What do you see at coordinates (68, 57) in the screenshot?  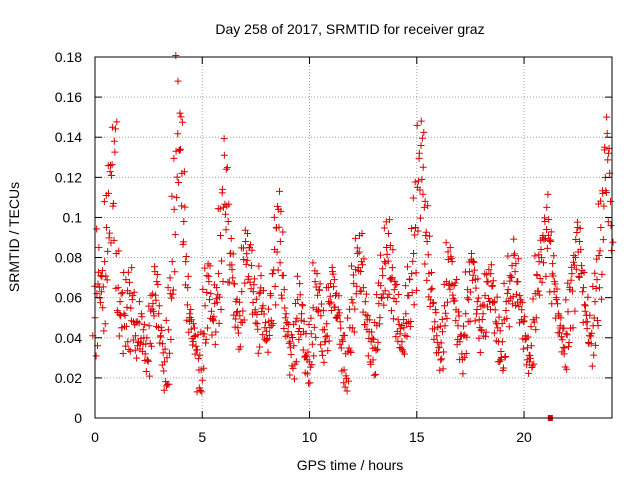 I see `y-tick-label: 0.18` at bounding box center [68, 57].